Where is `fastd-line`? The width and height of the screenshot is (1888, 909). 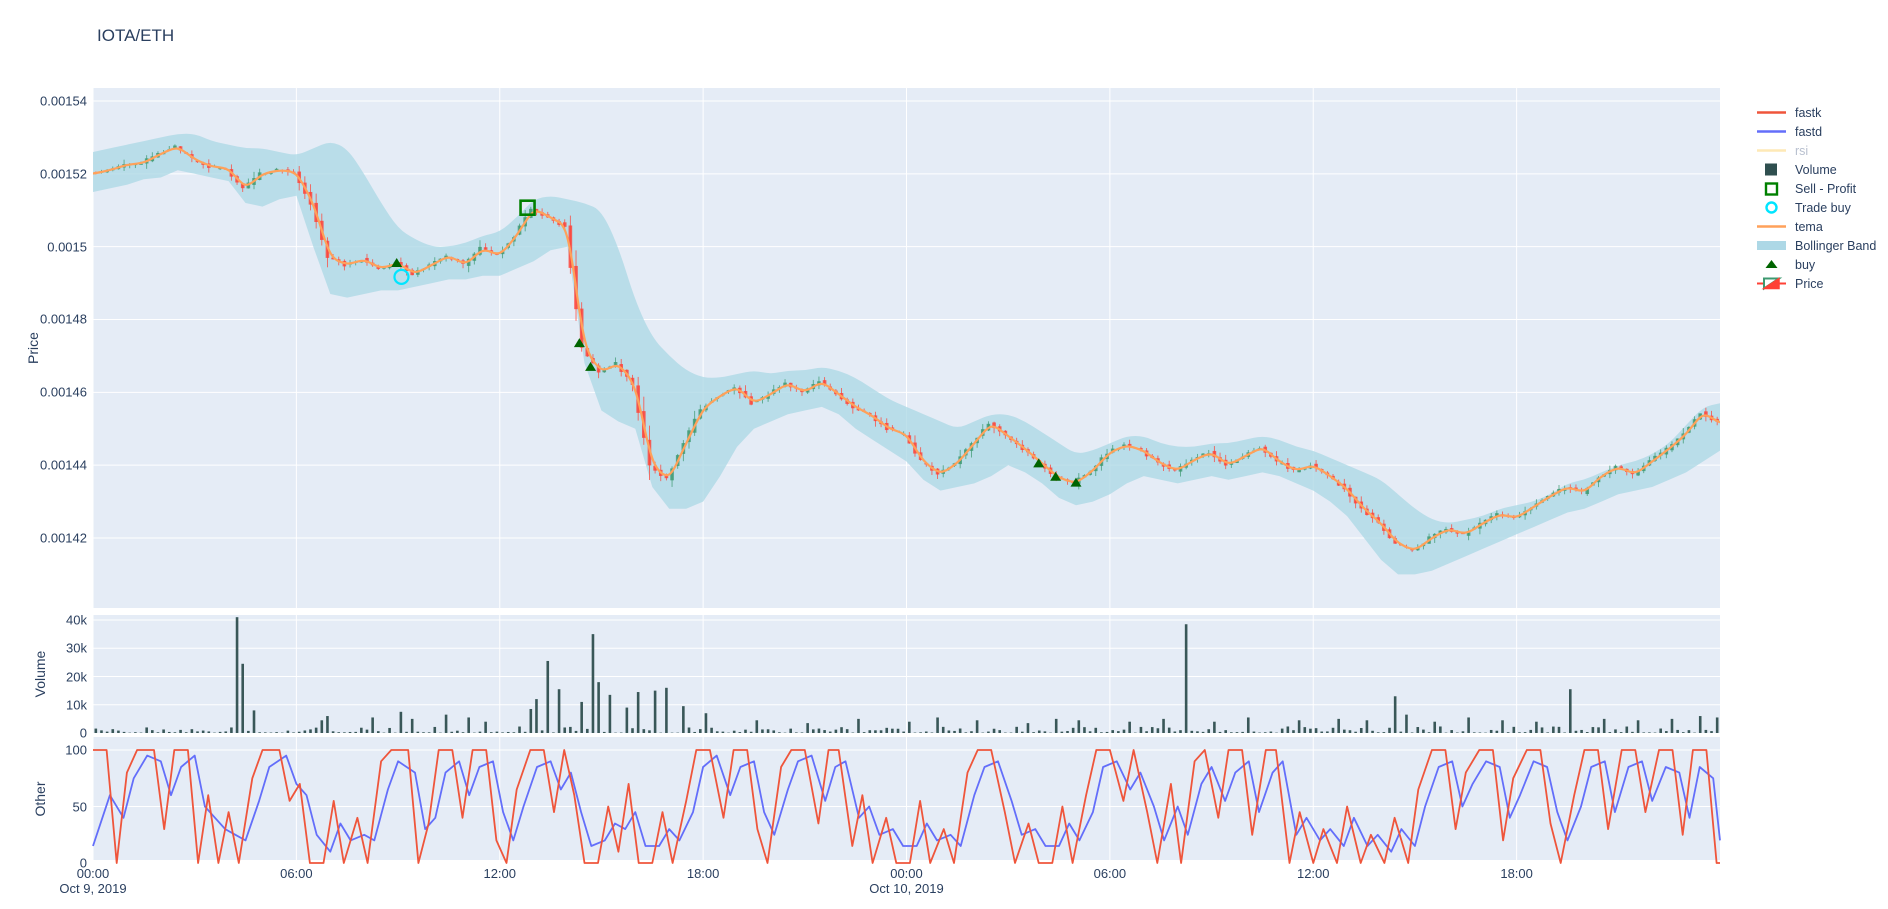 fastd-line is located at coordinates (906, 803).